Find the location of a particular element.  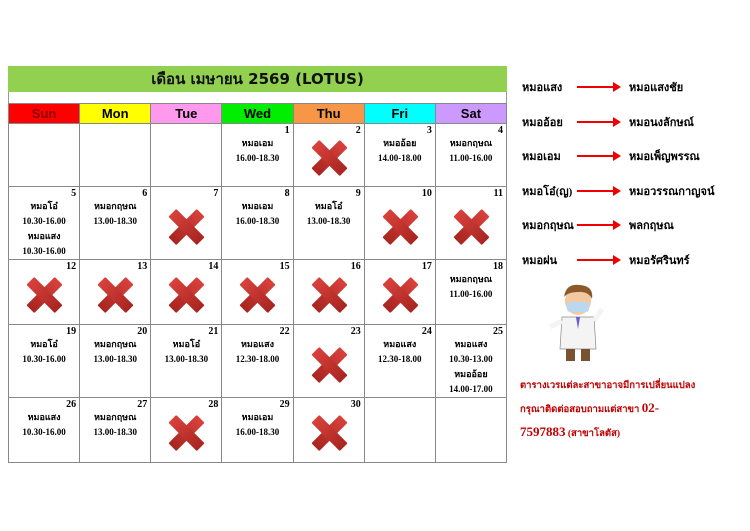

day-cell-28: 28 is located at coordinates (186, 430).